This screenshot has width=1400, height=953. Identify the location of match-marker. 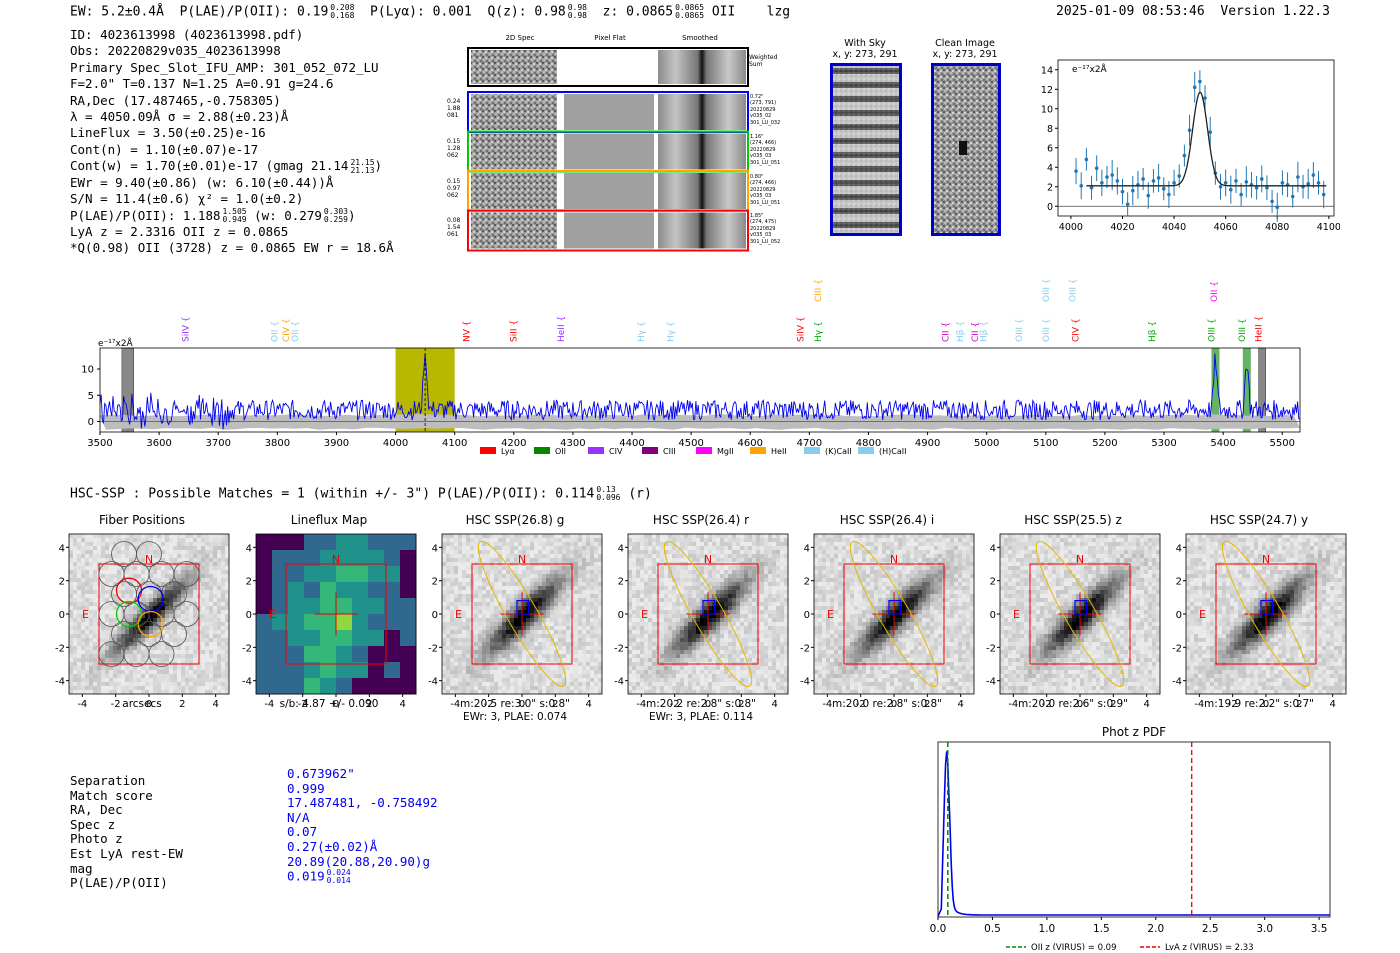
(523, 607).